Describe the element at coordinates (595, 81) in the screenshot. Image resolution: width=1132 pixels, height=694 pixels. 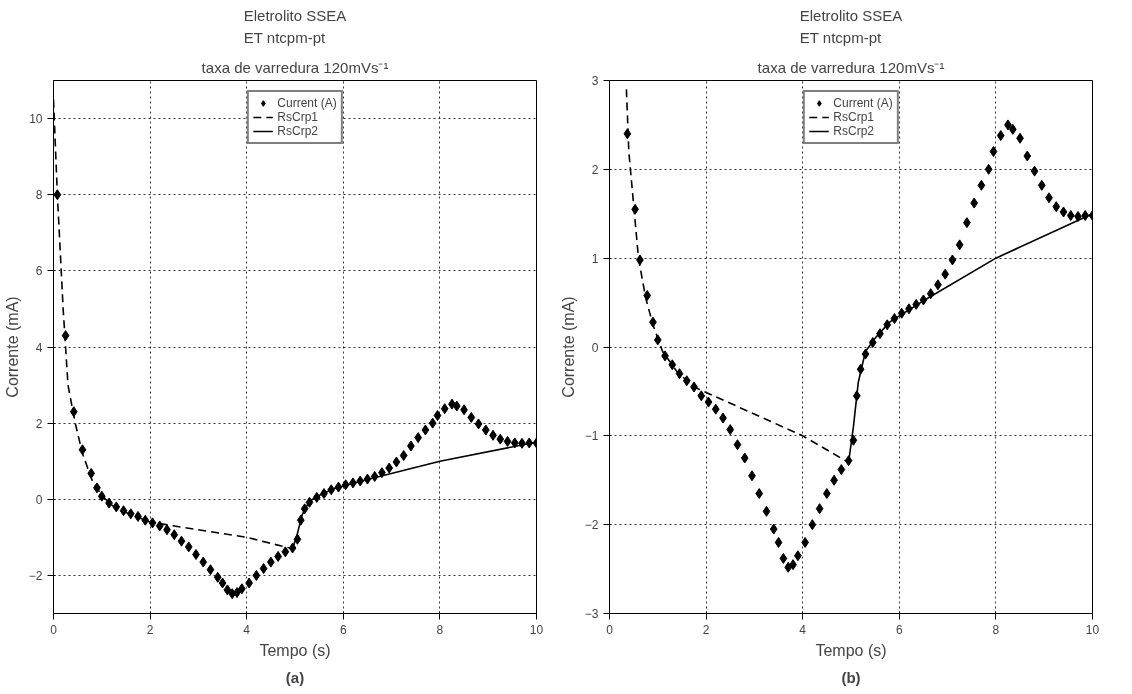
I see `y-tick-label: 3` at that location.